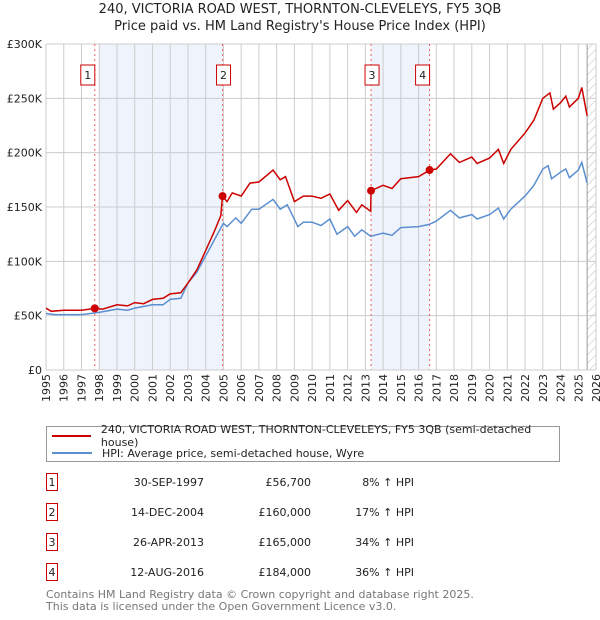  Describe the element at coordinates (206, 388) in the screenshot. I see `x-tick-label: 2004` at that location.